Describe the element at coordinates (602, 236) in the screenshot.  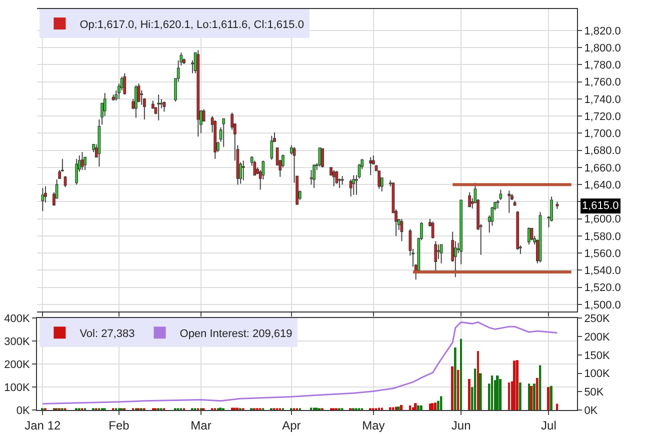
I see `y-tick-label: 1,580.0` at that location.